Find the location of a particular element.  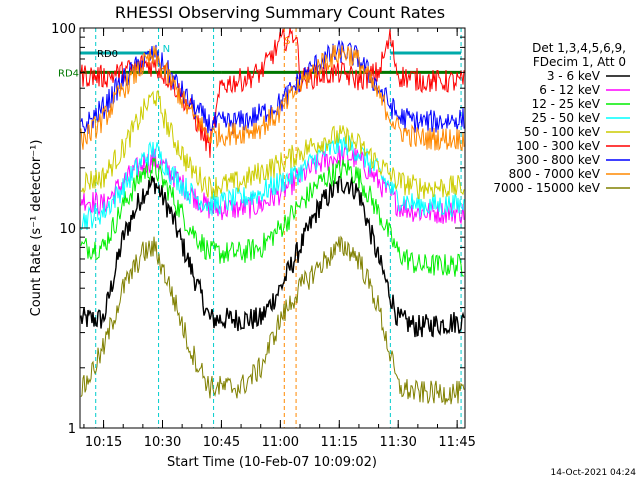

y-tick-label: 1 is located at coordinates (72, 429).